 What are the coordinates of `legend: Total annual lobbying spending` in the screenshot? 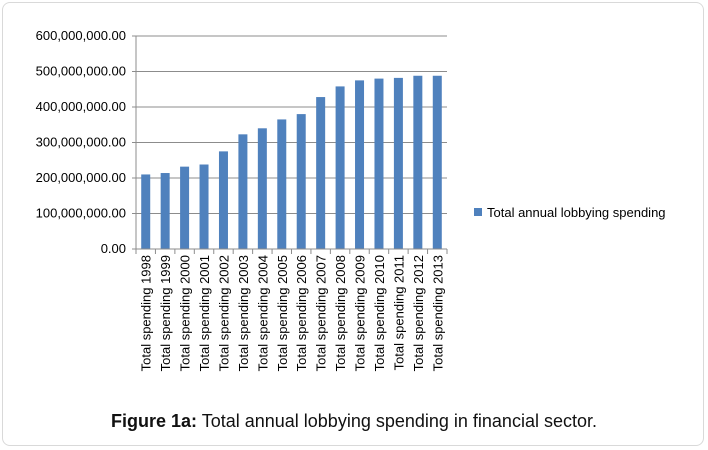 It's located at (570, 212).